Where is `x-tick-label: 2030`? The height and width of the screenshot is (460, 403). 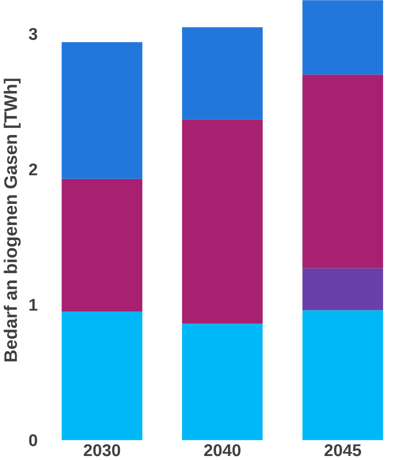 x-tick-label: 2030 is located at coordinates (102, 450).